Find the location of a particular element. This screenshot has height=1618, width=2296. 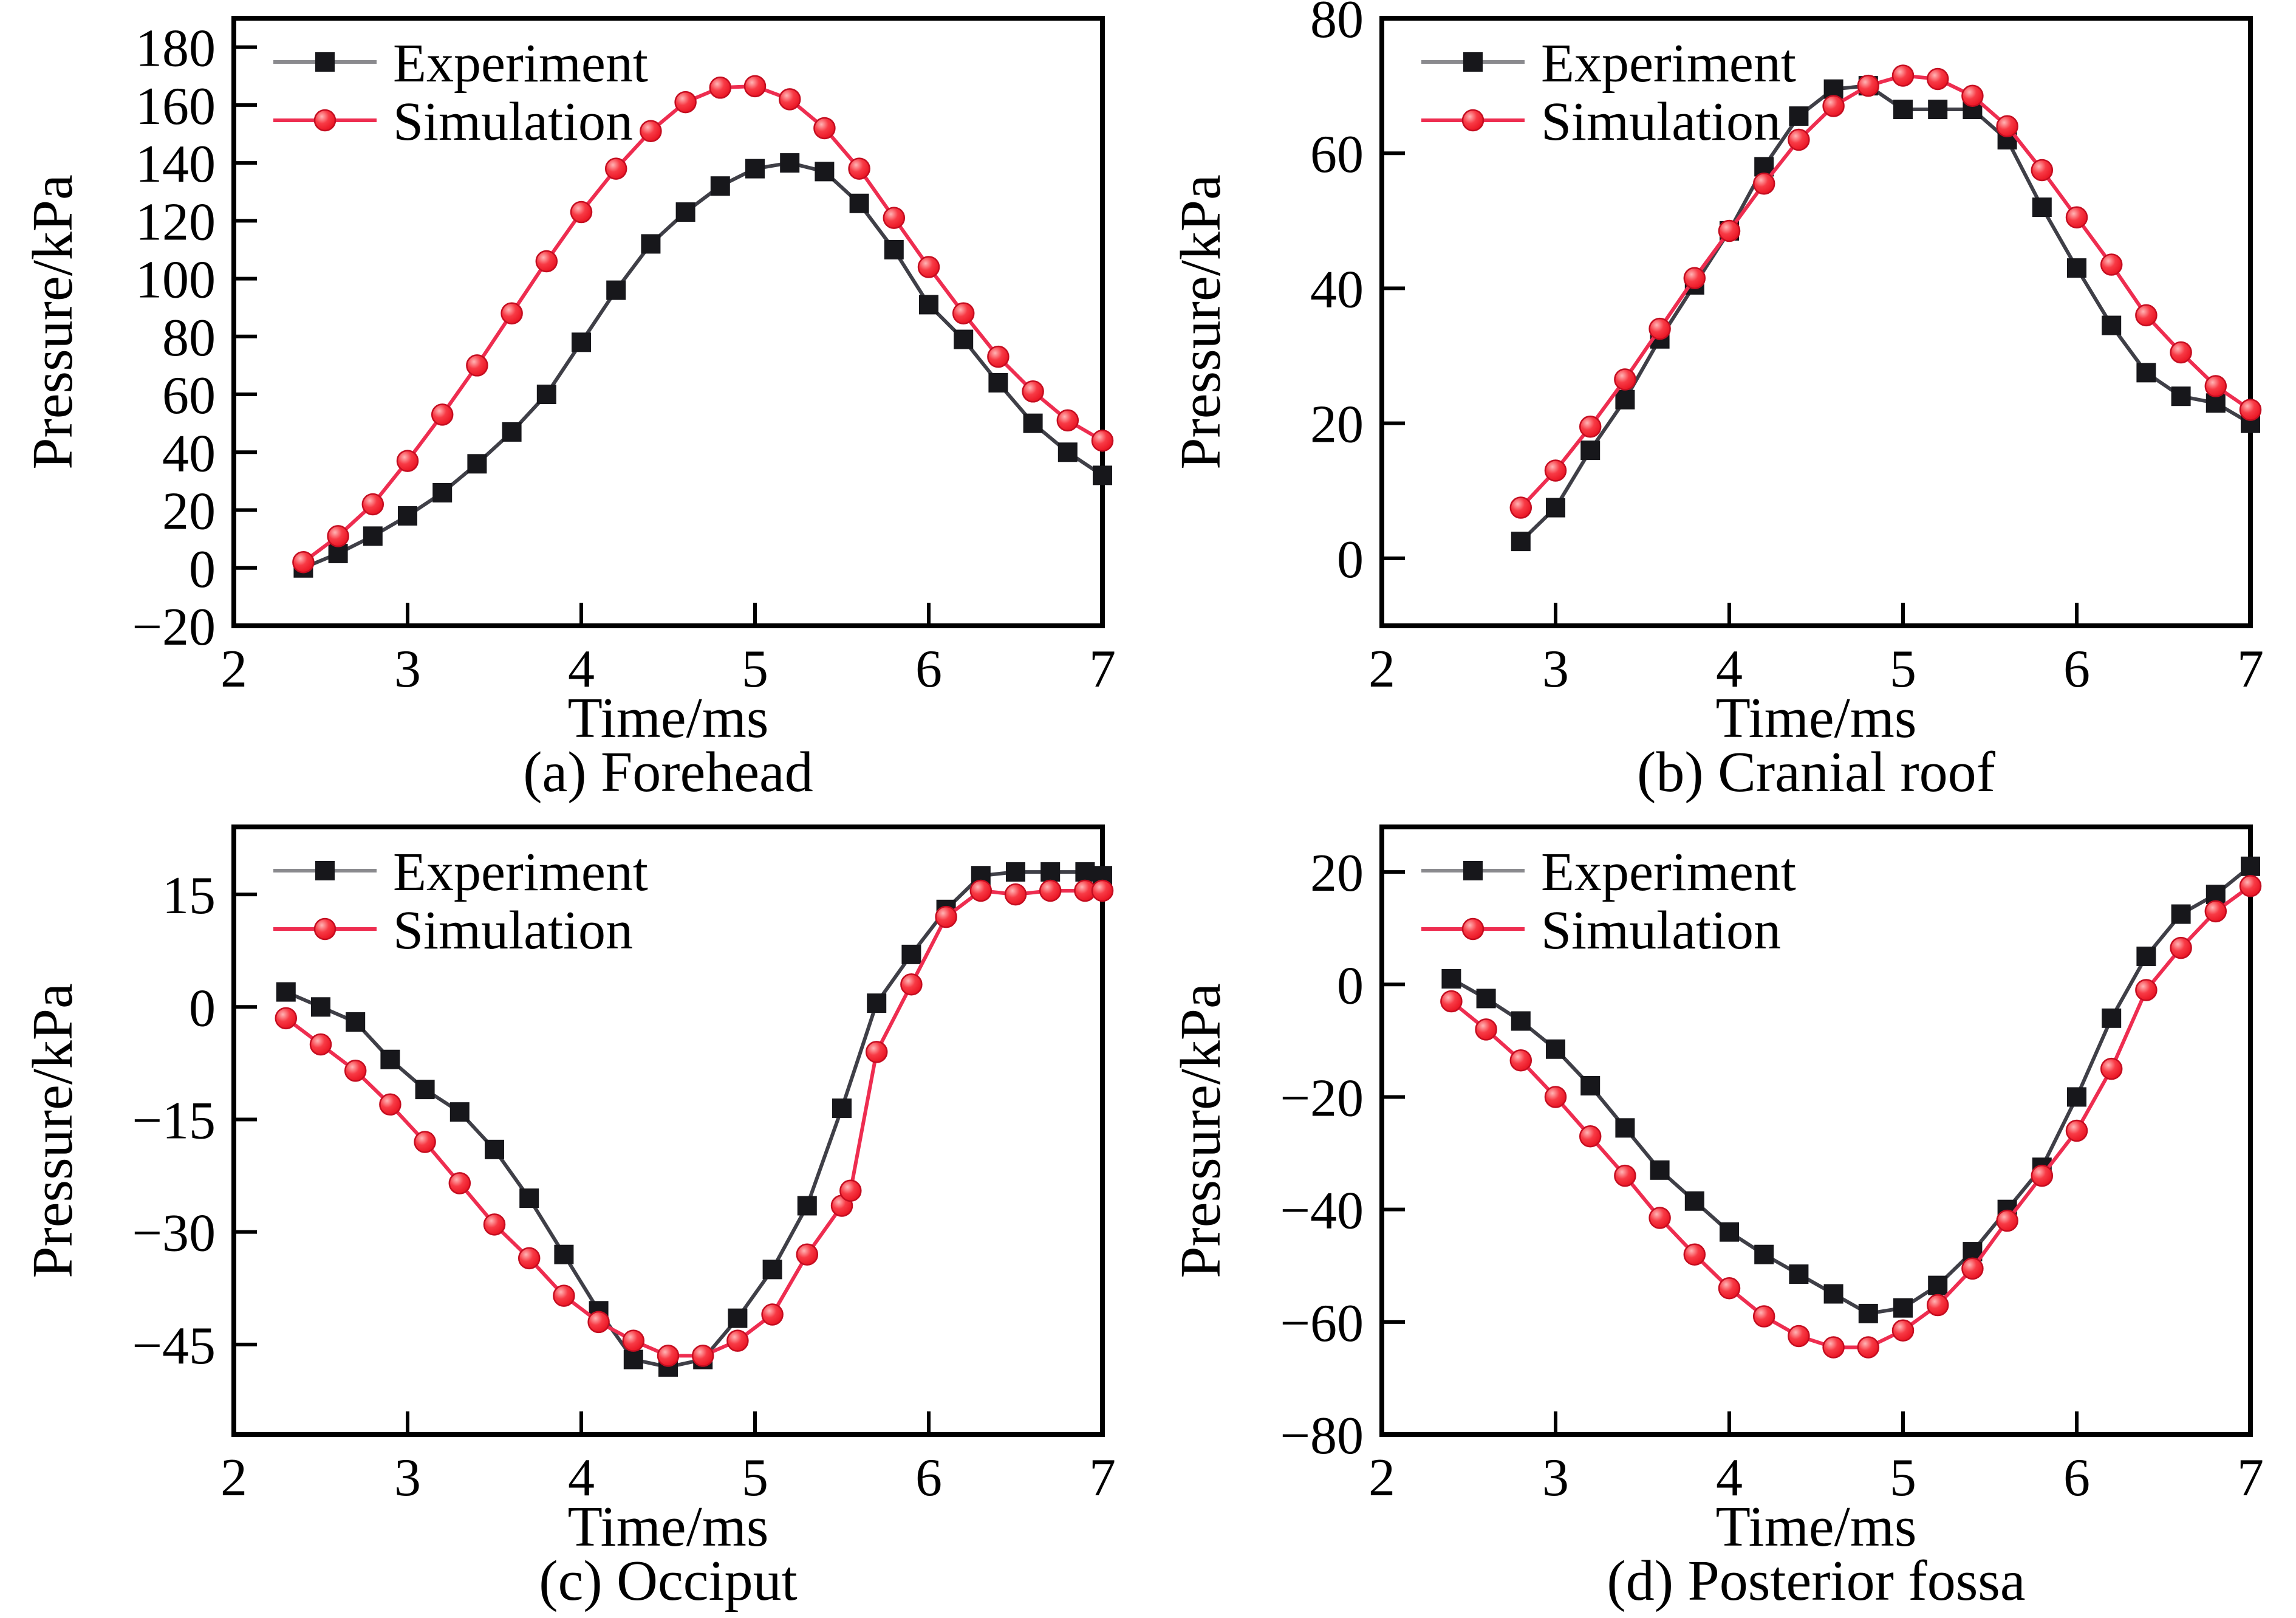

y-tick-label: −45 is located at coordinates (174, 1346).